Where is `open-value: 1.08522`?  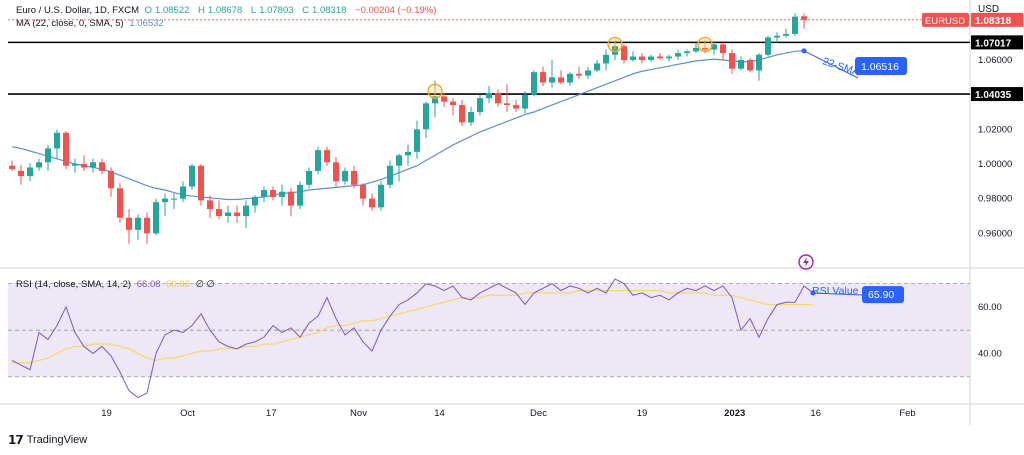
open-value: 1.08522 is located at coordinates (172, 10).